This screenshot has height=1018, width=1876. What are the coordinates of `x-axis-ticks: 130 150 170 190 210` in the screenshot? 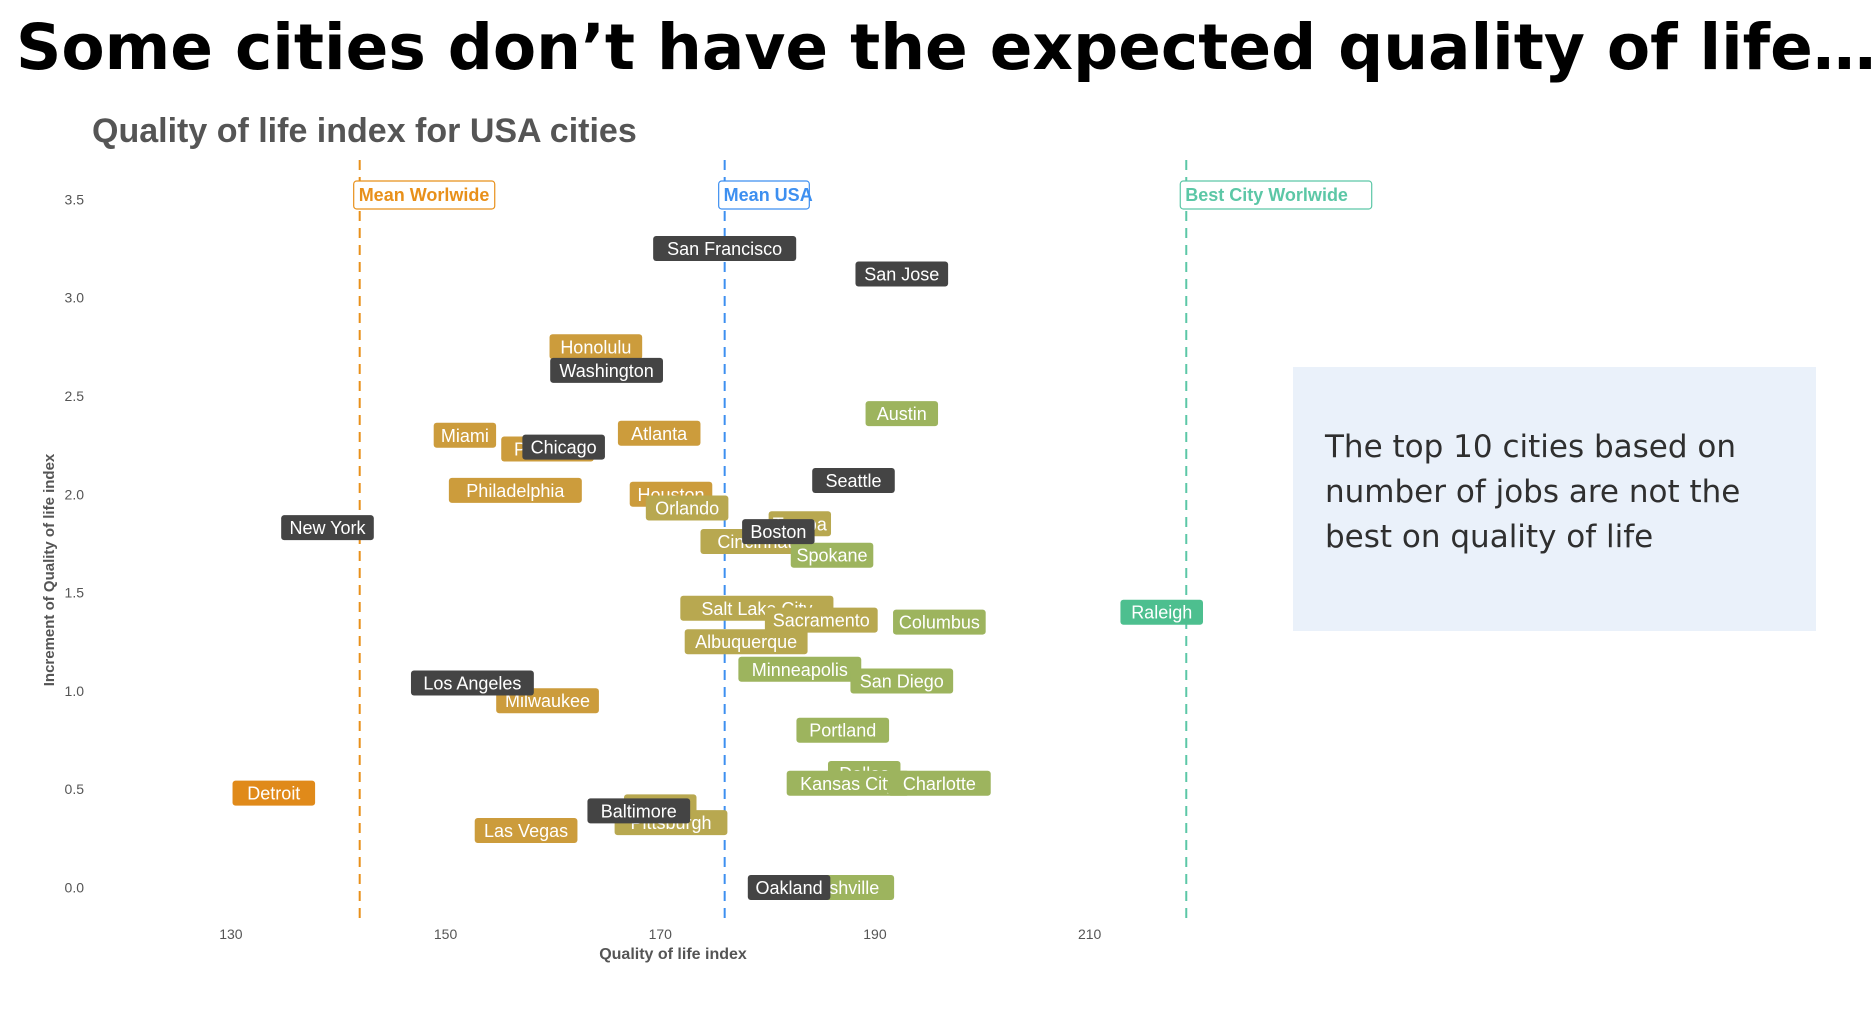 It's located at (660, 934).